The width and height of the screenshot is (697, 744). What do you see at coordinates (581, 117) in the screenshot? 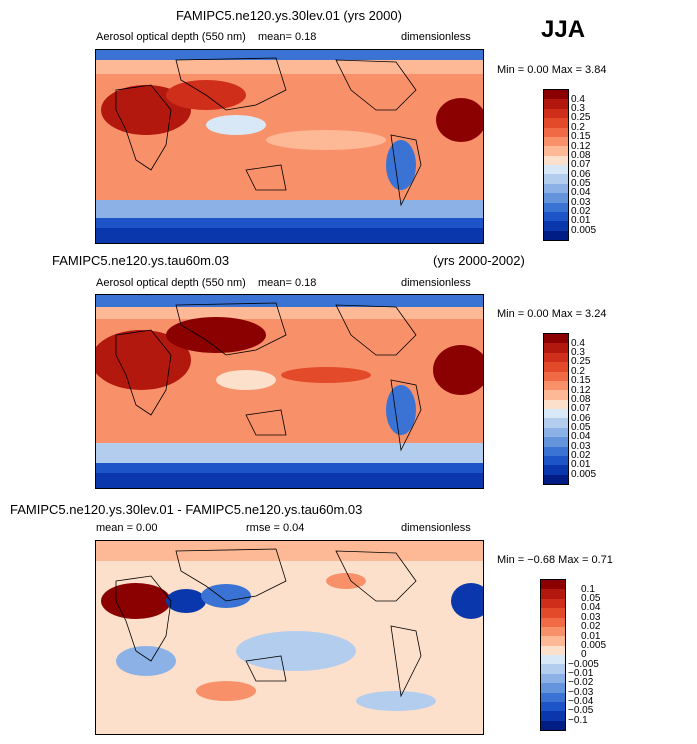
I see `panel1-cb-label: 0.25` at bounding box center [581, 117].